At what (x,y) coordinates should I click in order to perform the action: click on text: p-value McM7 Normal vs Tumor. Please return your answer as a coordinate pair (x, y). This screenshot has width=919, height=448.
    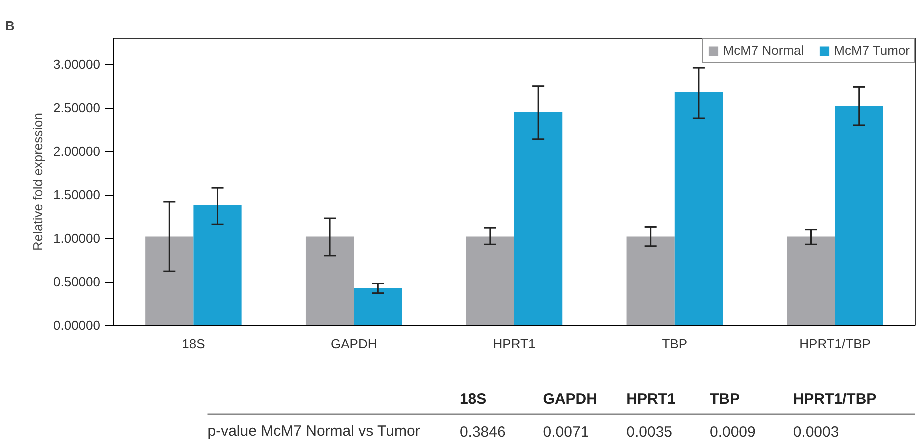
    Looking at the image, I should click on (314, 431).